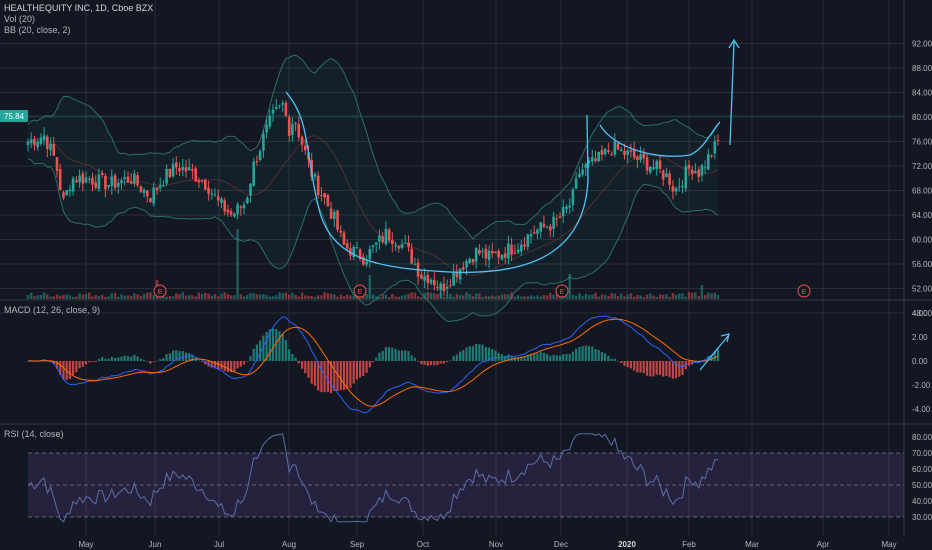 The height and width of the screenshot is (550, 932). Describe the element at coordinates (79, 8) in the screenshot. I see `symbol-title: HEALTHEQUITY INC, 1D, Cboe BZX` at that location.